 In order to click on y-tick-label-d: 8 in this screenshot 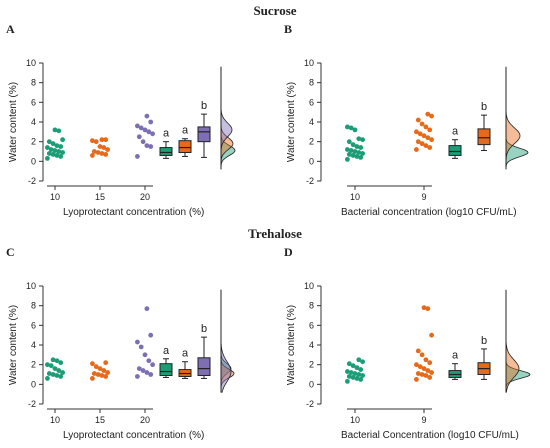, I will do `click(311, 306)`.